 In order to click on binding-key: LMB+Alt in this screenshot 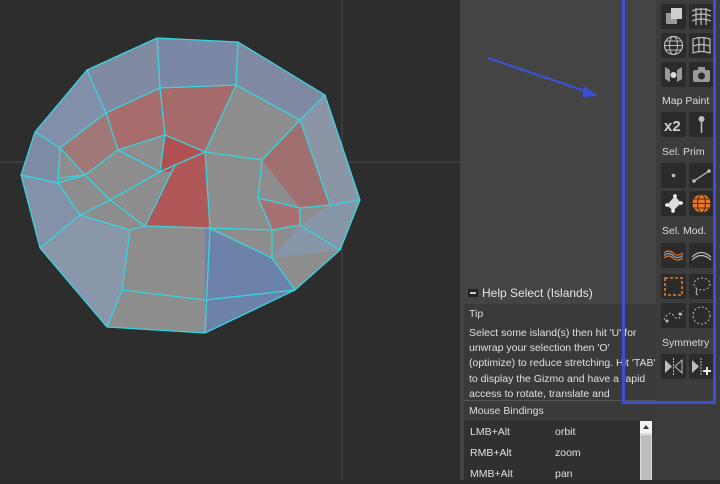, I will do `click(490, 432)`.